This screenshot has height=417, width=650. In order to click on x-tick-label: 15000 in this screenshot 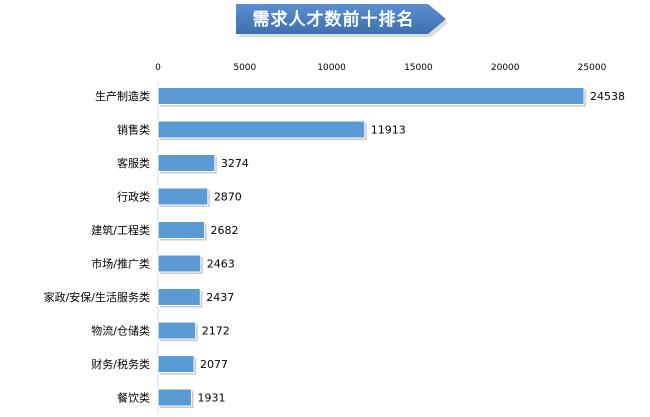, I will do `click(418, 68)`.